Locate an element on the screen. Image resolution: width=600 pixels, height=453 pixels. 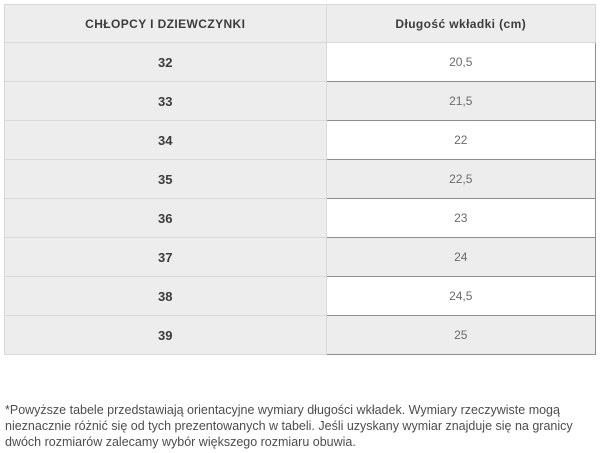
size-cell: 36 is located at coordinates (165, 218).